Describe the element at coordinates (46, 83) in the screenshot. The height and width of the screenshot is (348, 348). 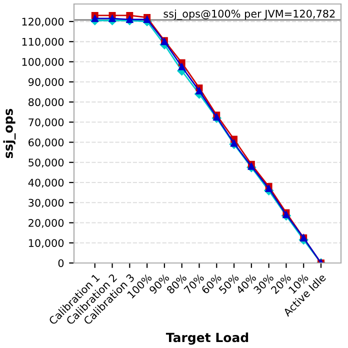
I see `y-tick-label: 90,000` at that location.